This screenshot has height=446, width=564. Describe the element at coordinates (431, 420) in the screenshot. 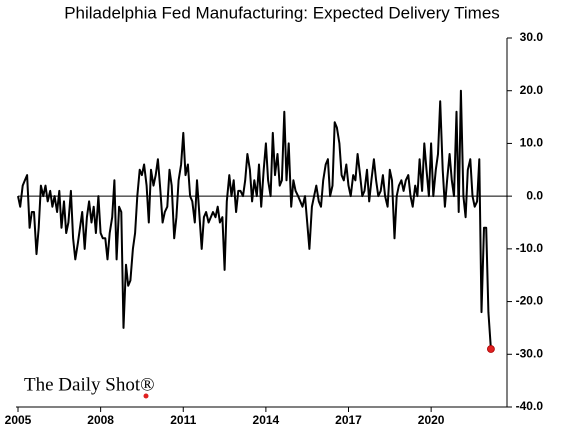

I see `x-tick-label: 2020` at that location.